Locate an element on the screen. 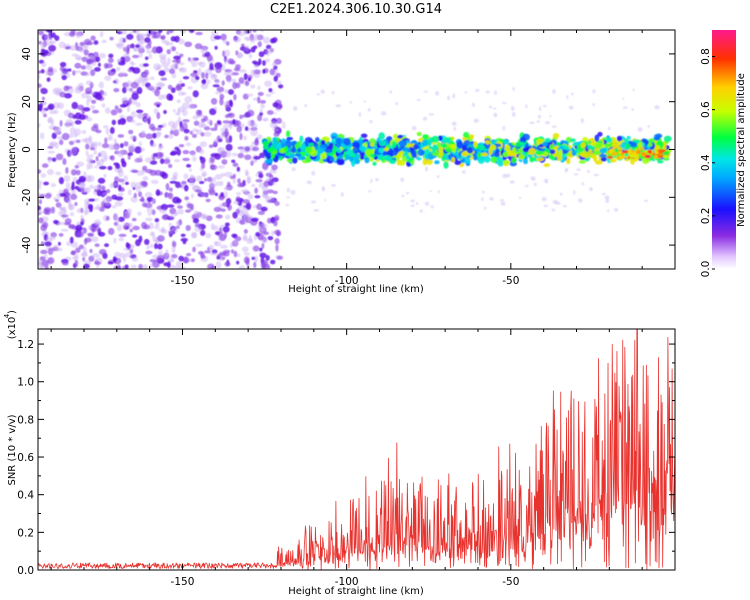 Image resolution: width=750 pixels, height=600 pixels. snr-multiplier-label: (x10 is located at coordinates (12, 328).